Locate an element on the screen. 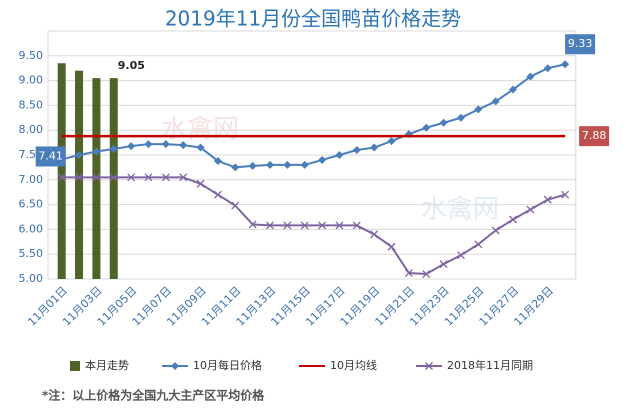  data-label: 7.88 is located at coordinates (594, 135).